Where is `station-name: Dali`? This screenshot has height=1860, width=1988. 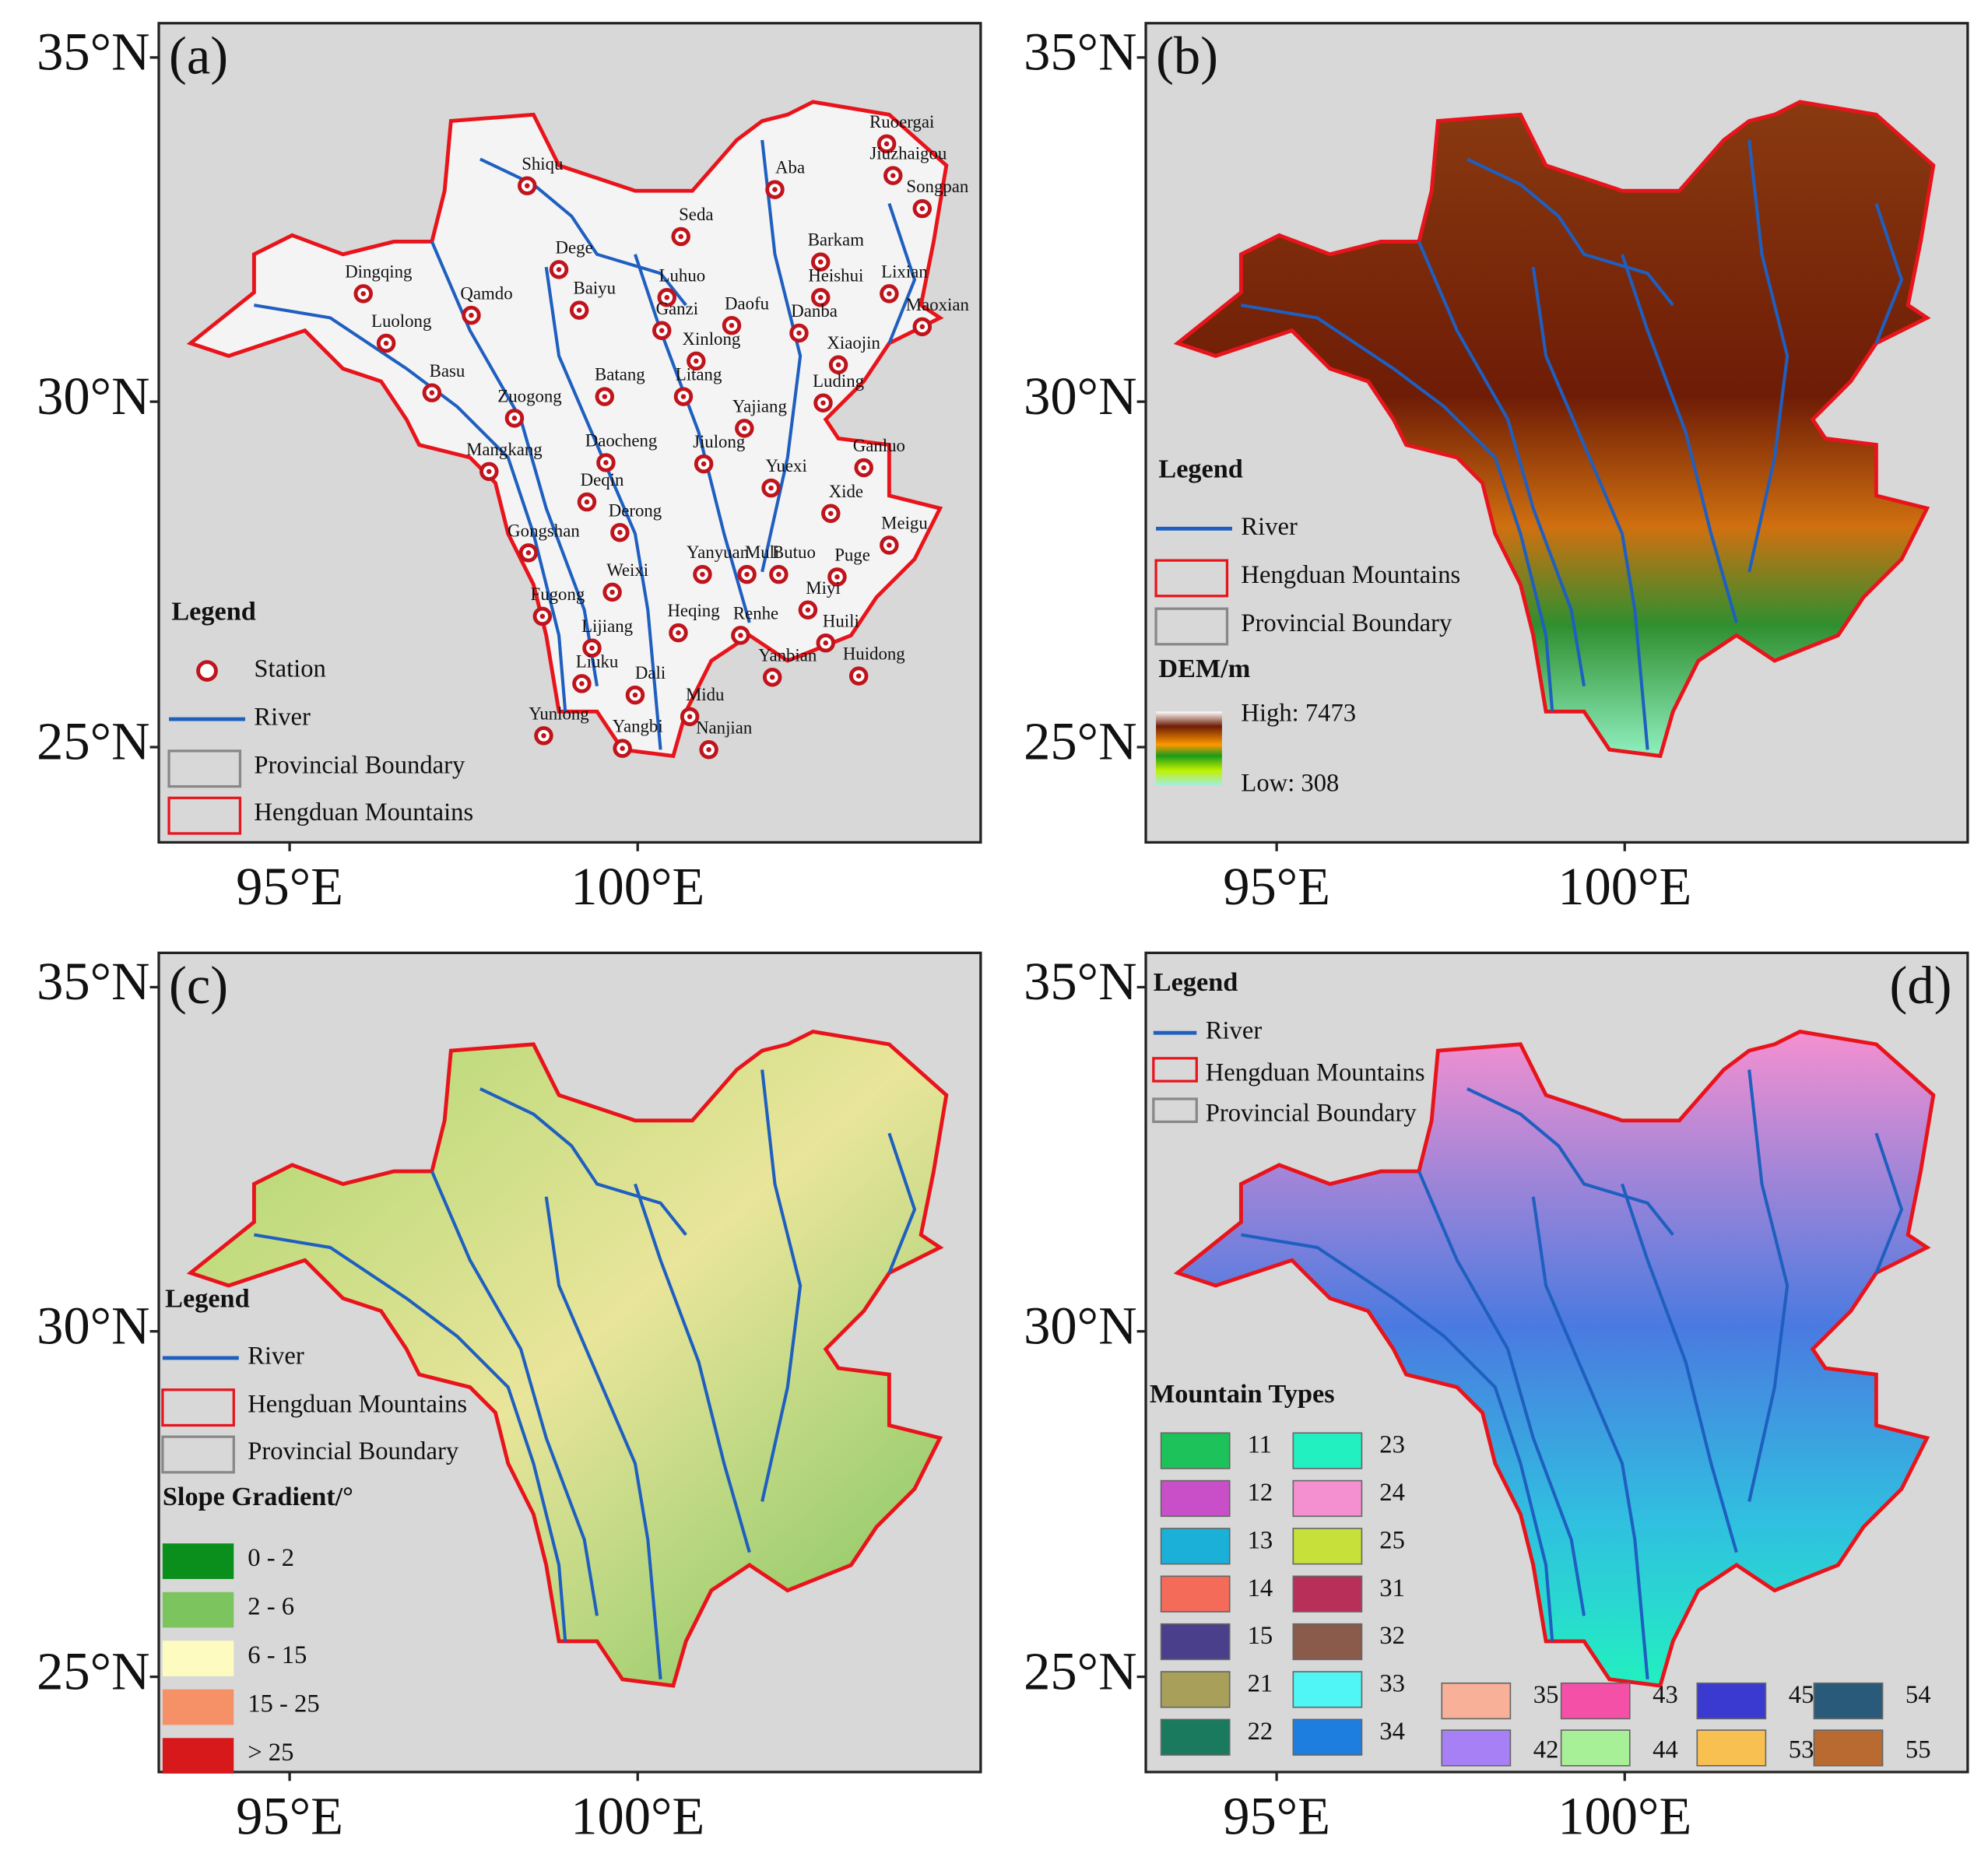 station-name: Dali is located at coordinates (650, 673).